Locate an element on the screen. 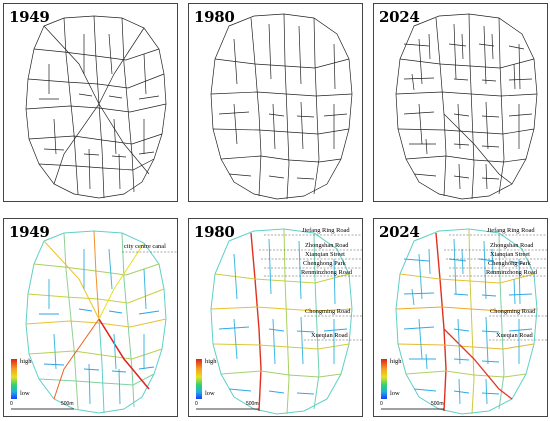  integration-network-2024 is located at coordinates (464, 321).